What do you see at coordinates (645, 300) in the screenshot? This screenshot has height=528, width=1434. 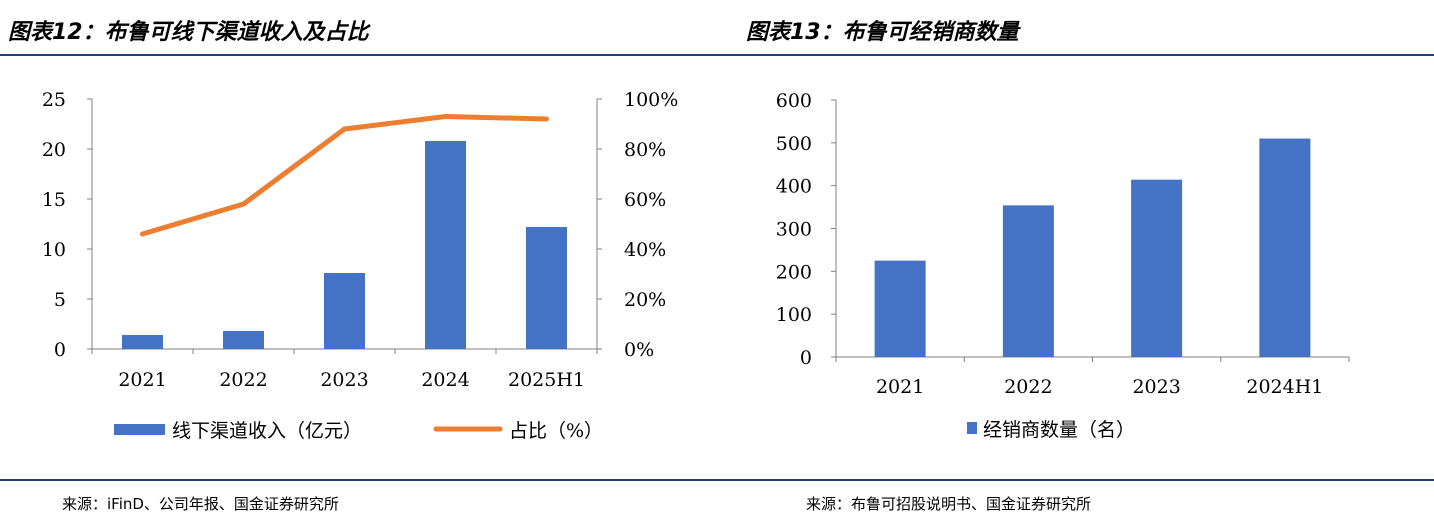 I see `right-y-tick-label: 20%` at bounding box center [645, 300].